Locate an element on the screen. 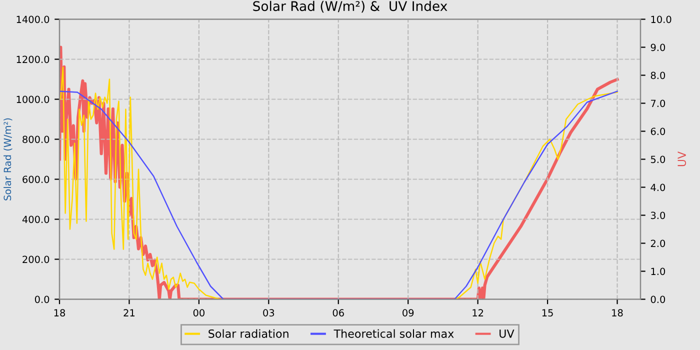 The height and width of the screenshot is (350, 700). y-tick-label: 400.0 is located at coordinates (36, 220).